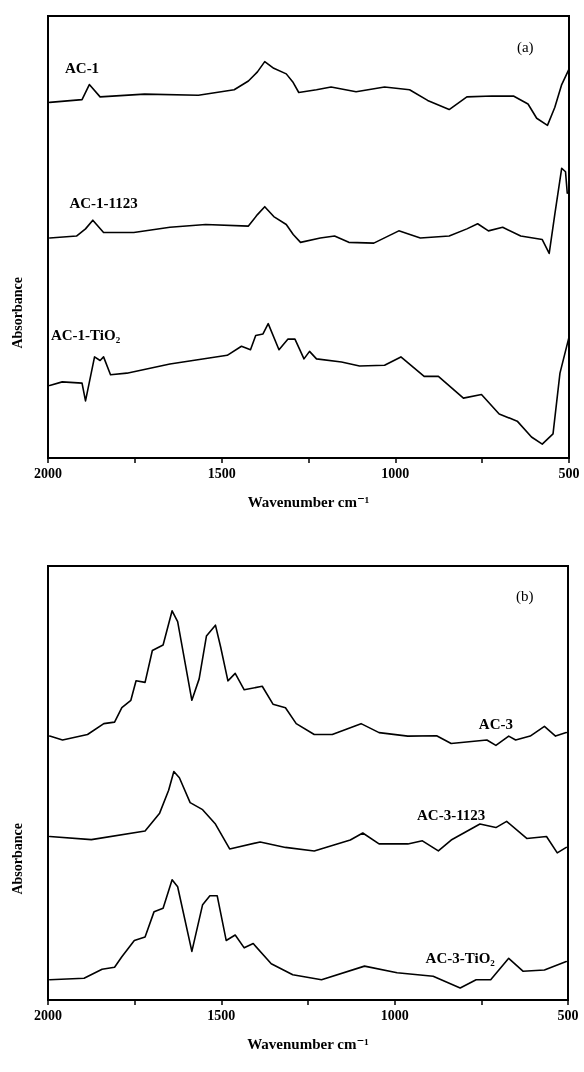  I want to click on series-label: AC-1-TiO₂, so click(85, 335).